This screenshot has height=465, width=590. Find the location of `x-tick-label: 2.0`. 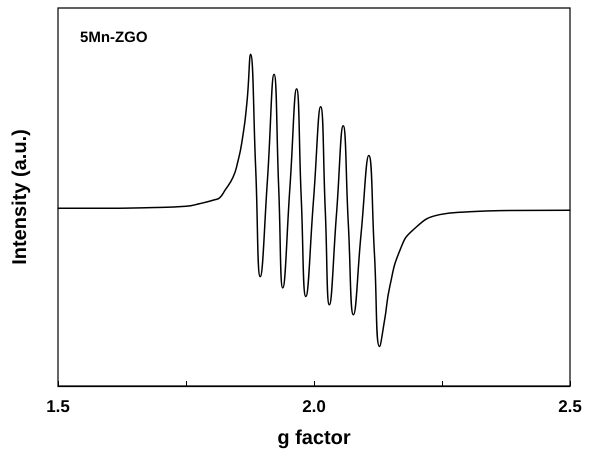

x-tick-label: 2.0 is located at coordinates (314, 406).